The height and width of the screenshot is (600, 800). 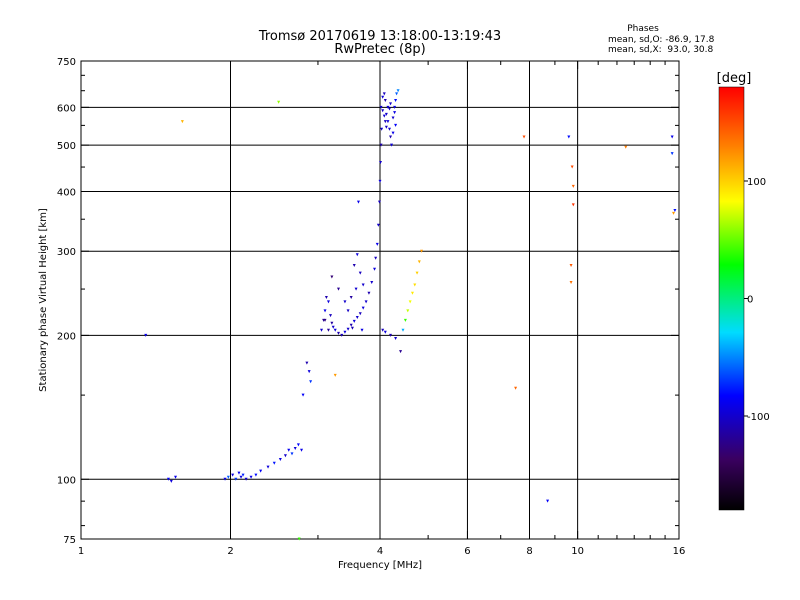 What do you see at coordinates (643, 29) in the screenshot?
I see `stats-title: Phases` at bounding box center [643, 29].